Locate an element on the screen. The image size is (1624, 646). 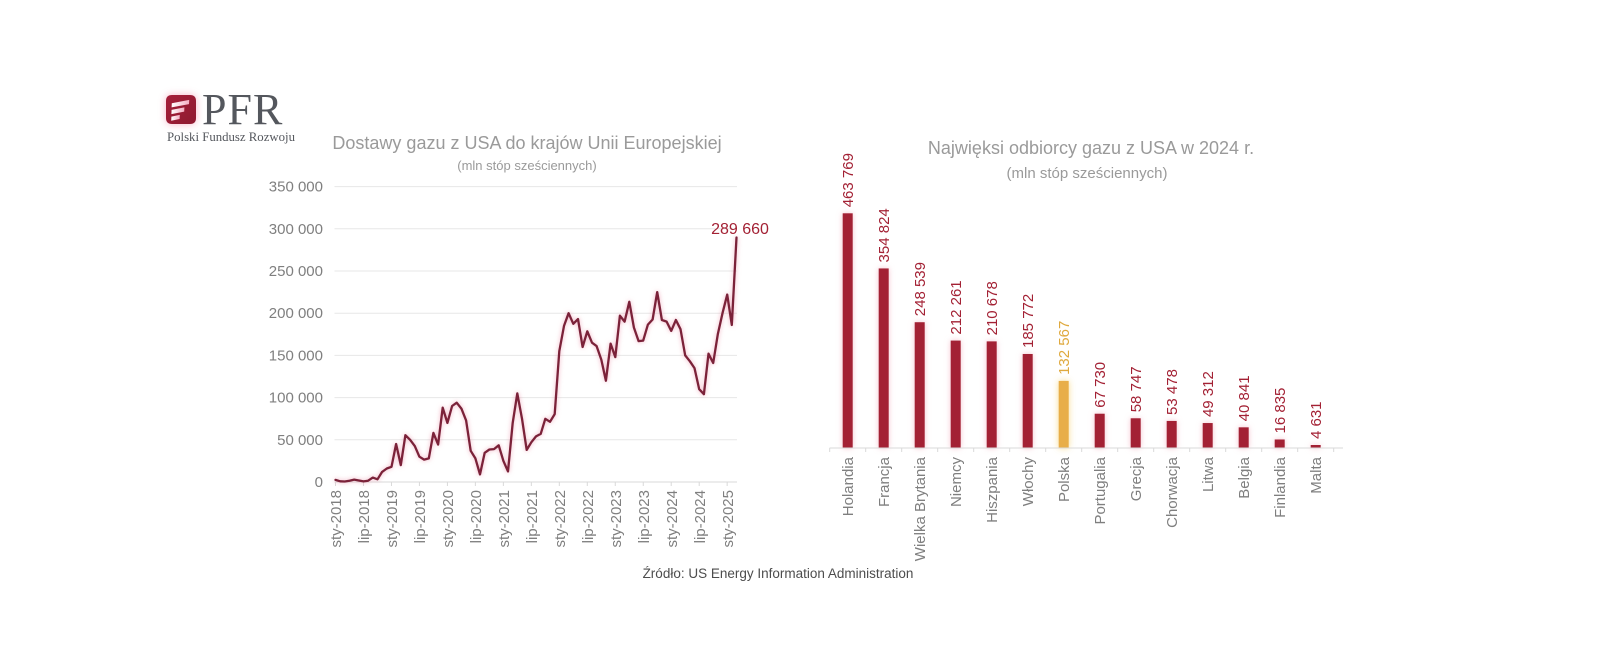
bar-francja is located at coordinates (883, 358).